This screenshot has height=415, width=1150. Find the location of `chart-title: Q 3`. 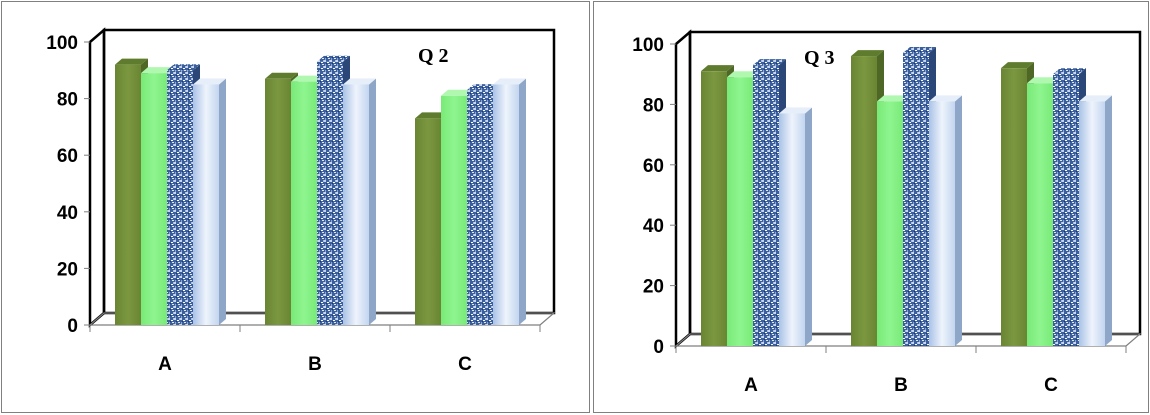

chart-title: Q 3 is located at coordinates (819, 58).